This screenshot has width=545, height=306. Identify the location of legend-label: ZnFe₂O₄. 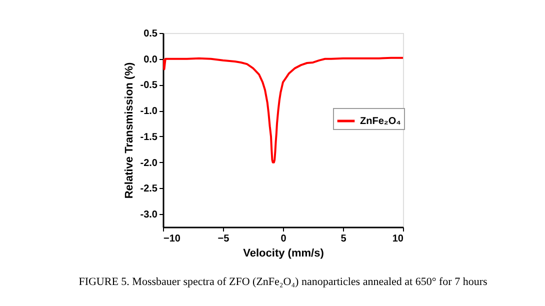
(381, 121).